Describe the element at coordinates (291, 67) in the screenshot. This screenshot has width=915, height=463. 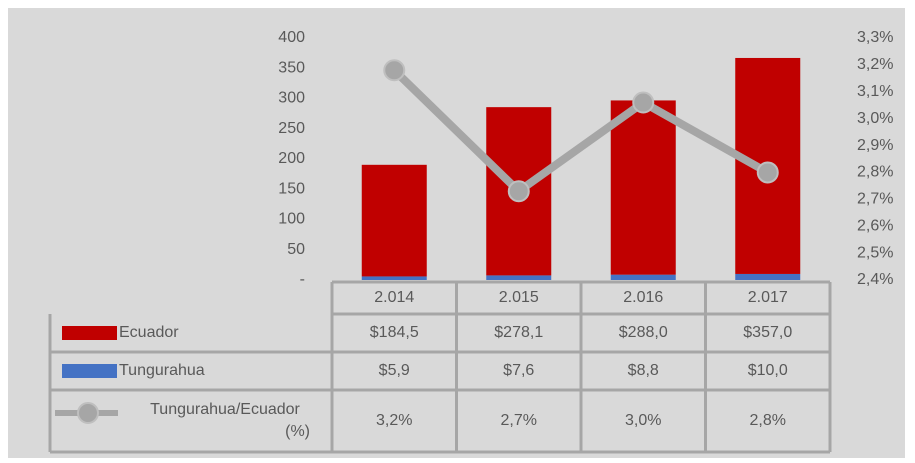
I see `y-tick-label: 350` at that location.